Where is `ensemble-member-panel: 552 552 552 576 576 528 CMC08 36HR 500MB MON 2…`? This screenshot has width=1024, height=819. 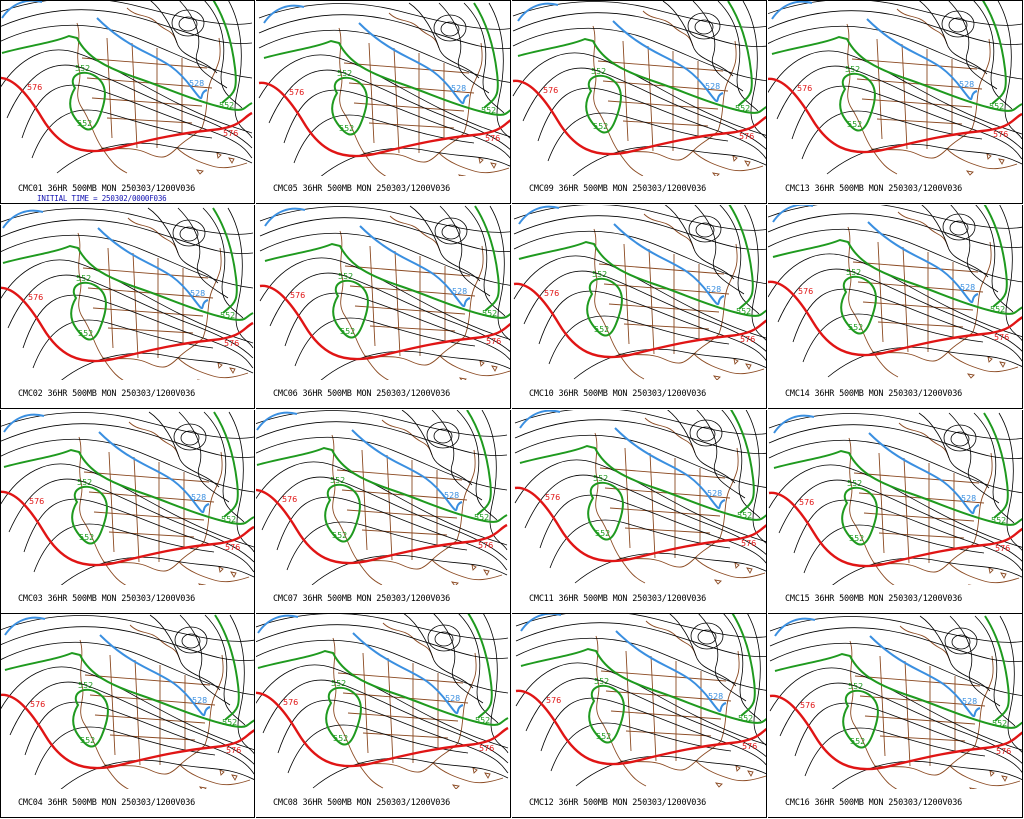 ensemble-member-panel: 552 552 552 576 576 528 CMC08 36HR 500MB MON 2… is located at coordinates (383, 716).